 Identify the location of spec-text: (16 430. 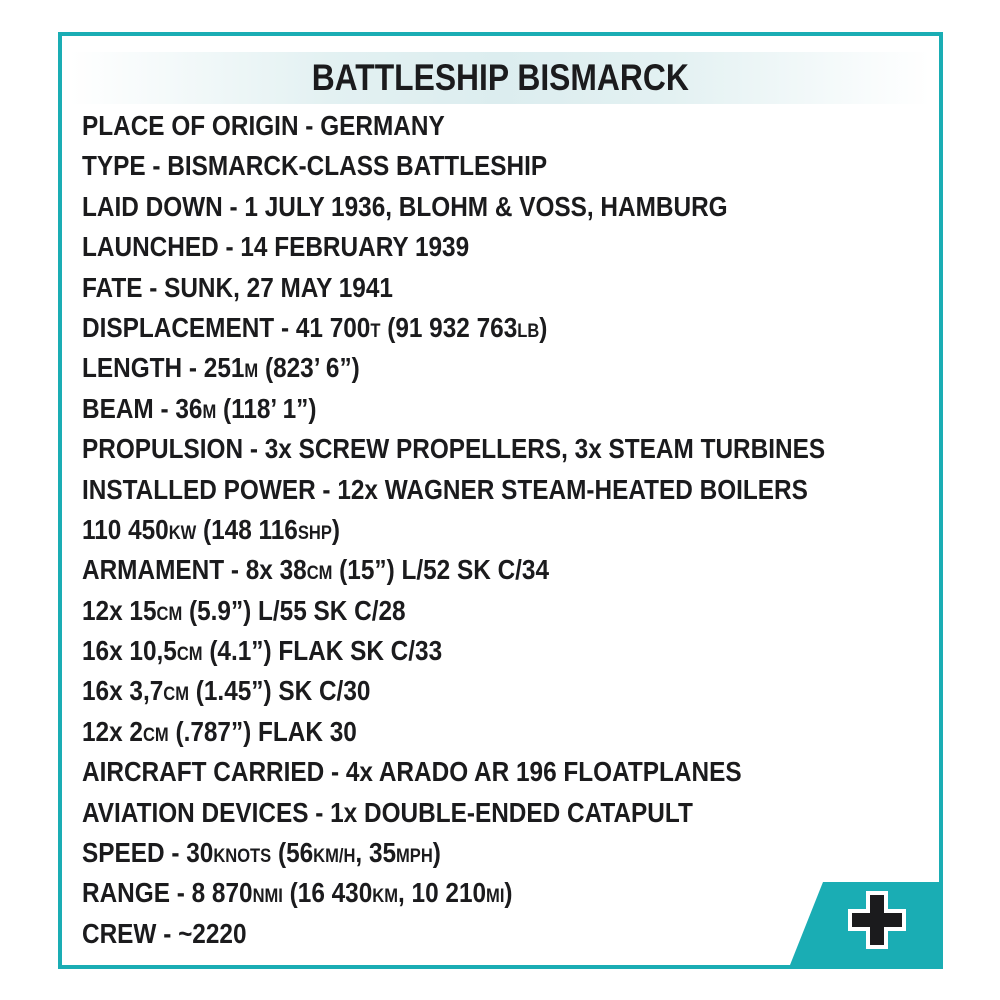
(327, 893).